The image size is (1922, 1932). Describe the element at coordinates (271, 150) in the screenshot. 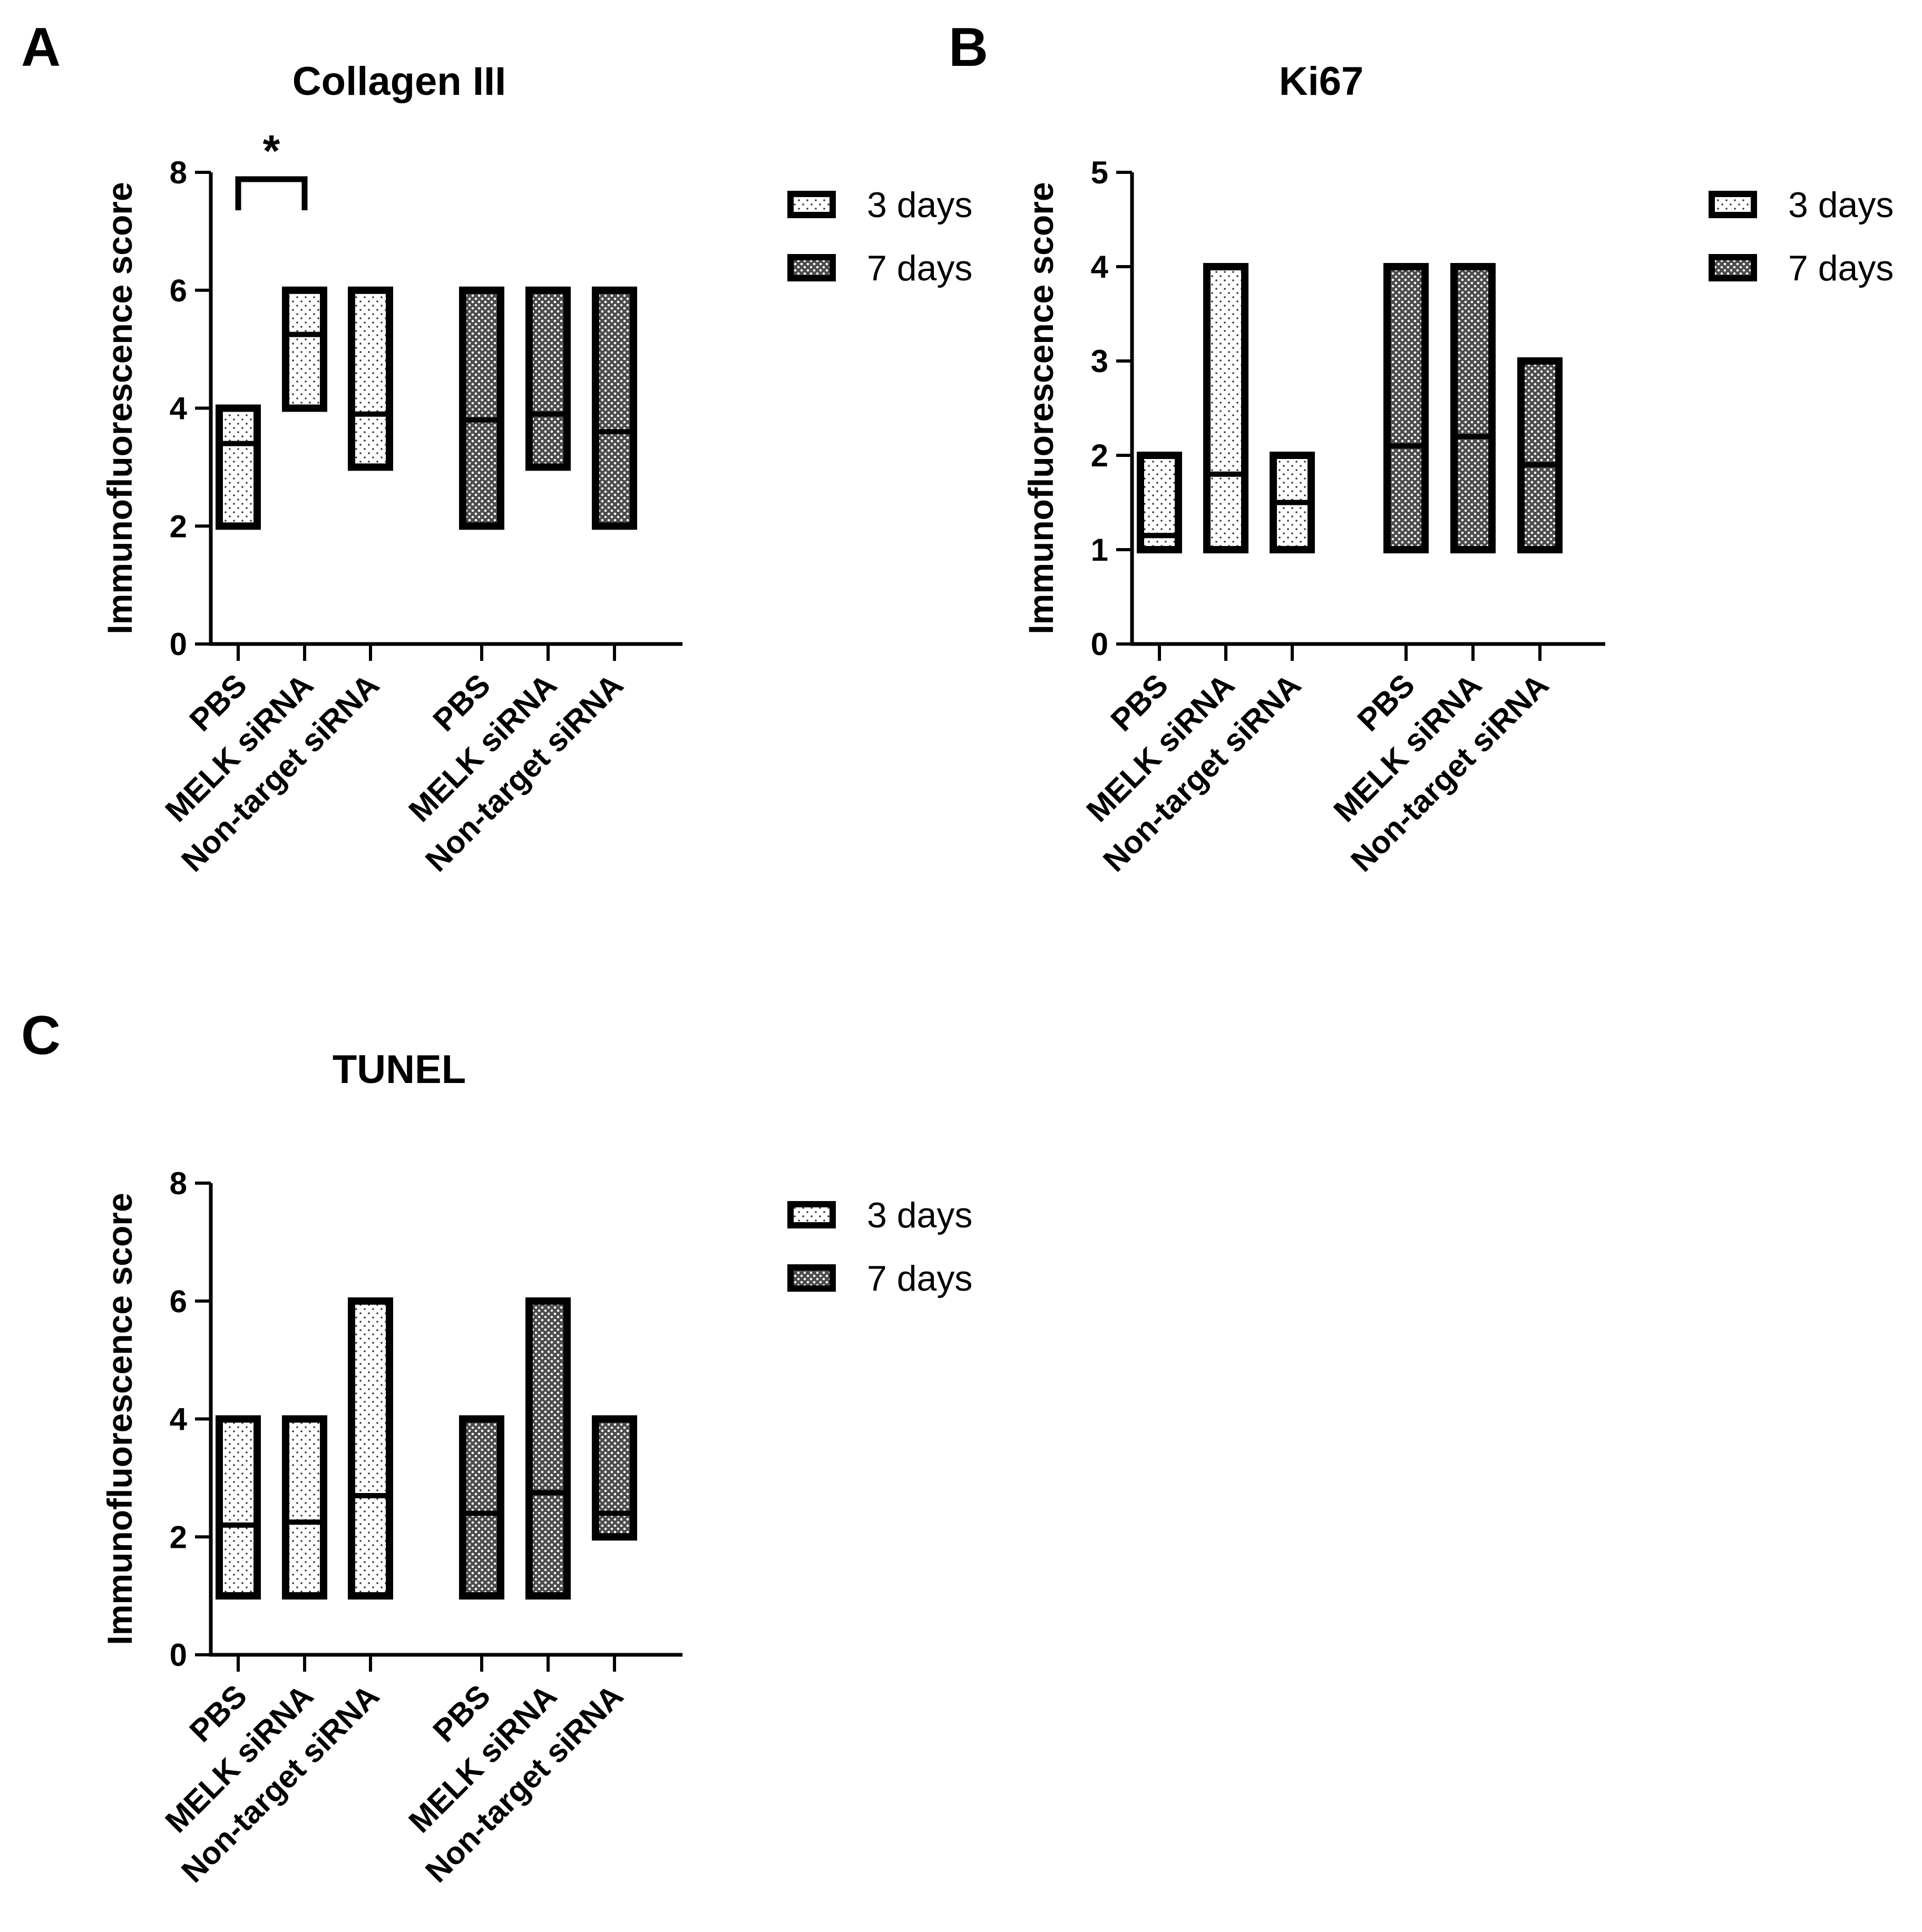

I see `significance-label: *` at that location.